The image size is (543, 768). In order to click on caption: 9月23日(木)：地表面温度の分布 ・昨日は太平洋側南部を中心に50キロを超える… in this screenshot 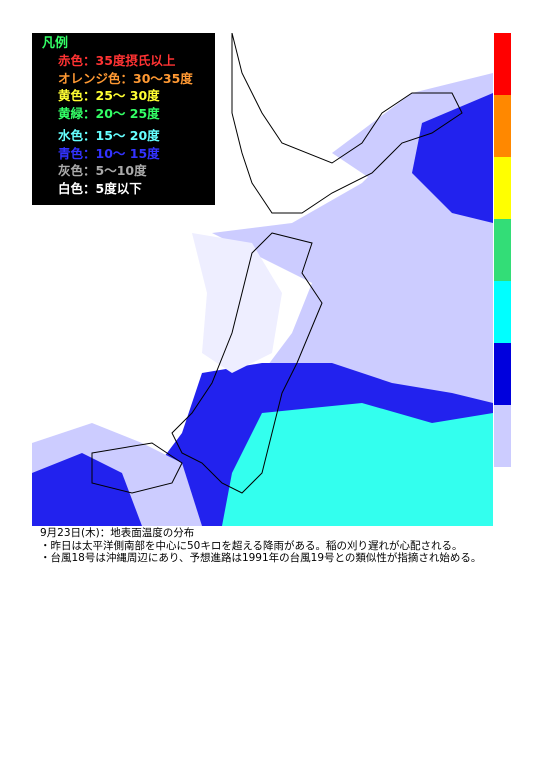, I will do `click(267, 546)`.